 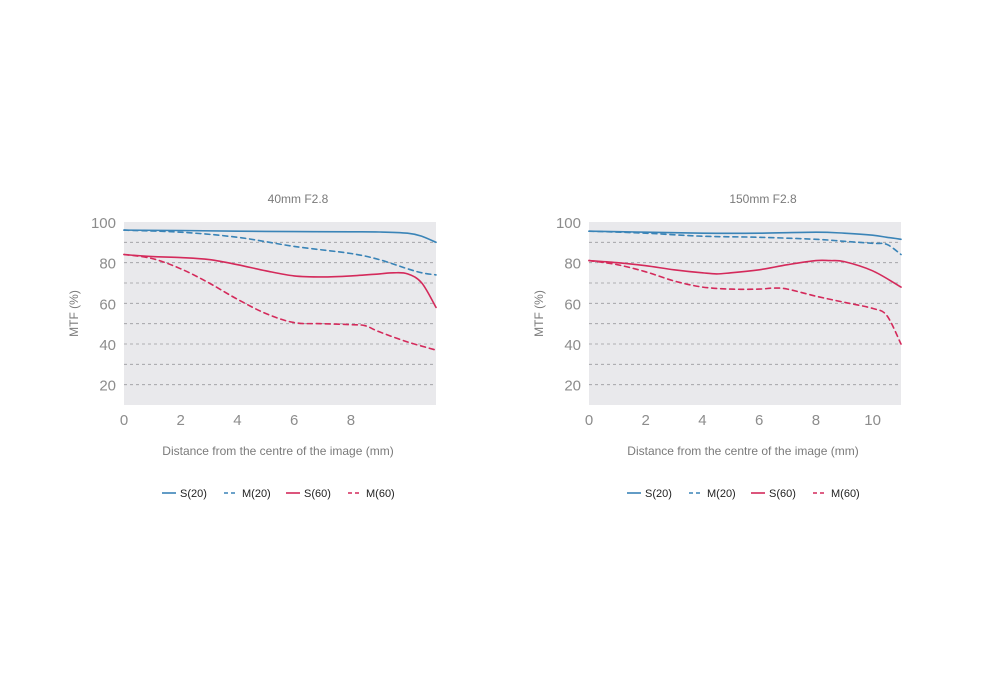 What do you see at coordinates (872, 420) in the screenshot?
I see `x-tick-label: 10` at bounding box center [872, 420].